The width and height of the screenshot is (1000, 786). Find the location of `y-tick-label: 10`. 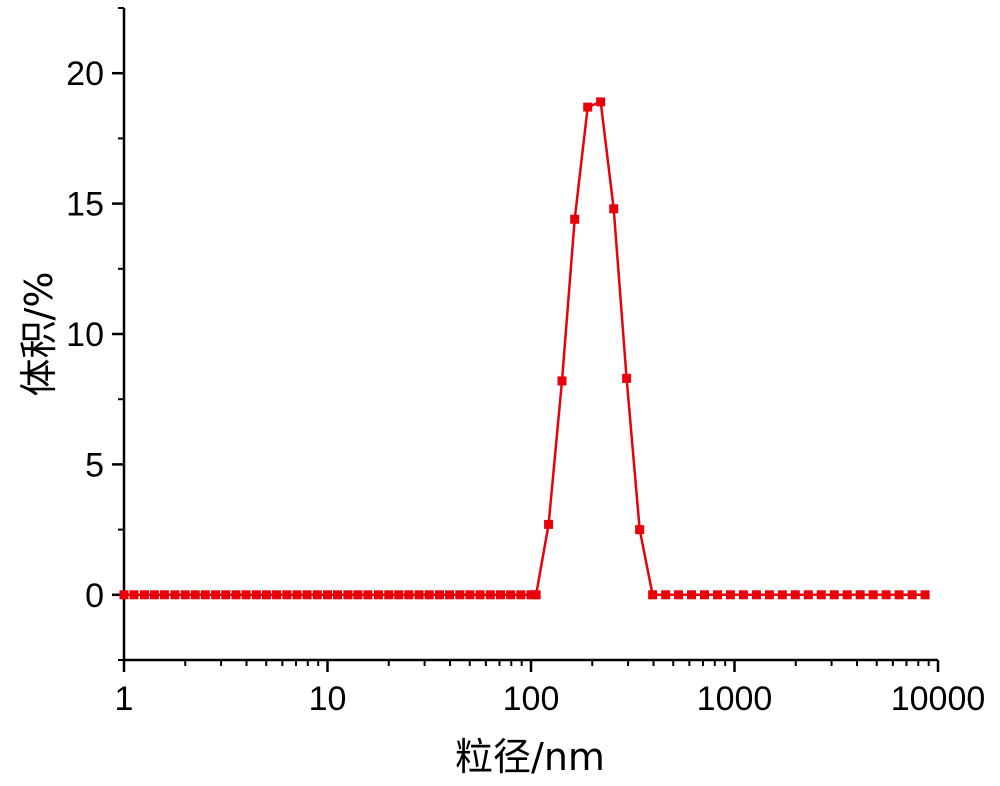

y-tick-label: 10 is located at coordinates (85, 335).